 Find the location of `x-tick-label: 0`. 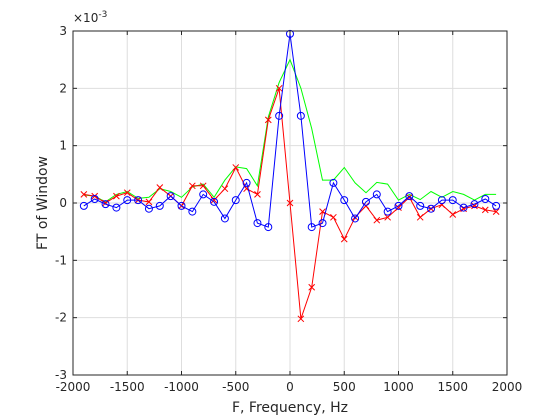

x-tick-label: 0 is located at coordinates (290, 387).